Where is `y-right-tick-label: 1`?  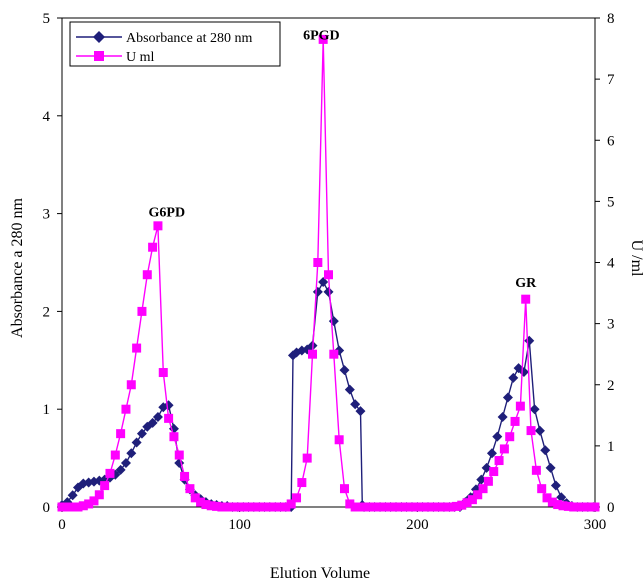 y-right-tick-label: 1 is located at coordinates (611, 447).